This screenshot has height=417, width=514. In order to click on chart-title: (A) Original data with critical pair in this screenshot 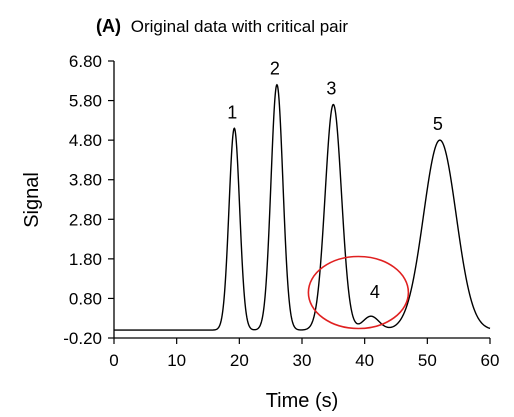, I will do `click(222, 26)`.